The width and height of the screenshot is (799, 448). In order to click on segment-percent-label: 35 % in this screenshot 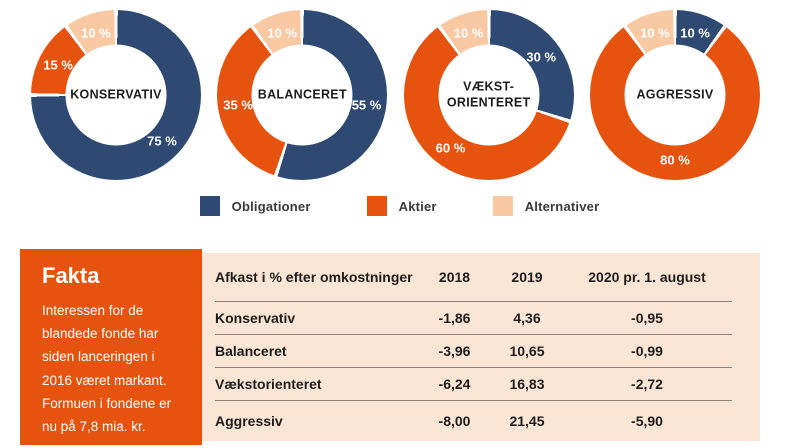, I will do `click(238, 105)`.